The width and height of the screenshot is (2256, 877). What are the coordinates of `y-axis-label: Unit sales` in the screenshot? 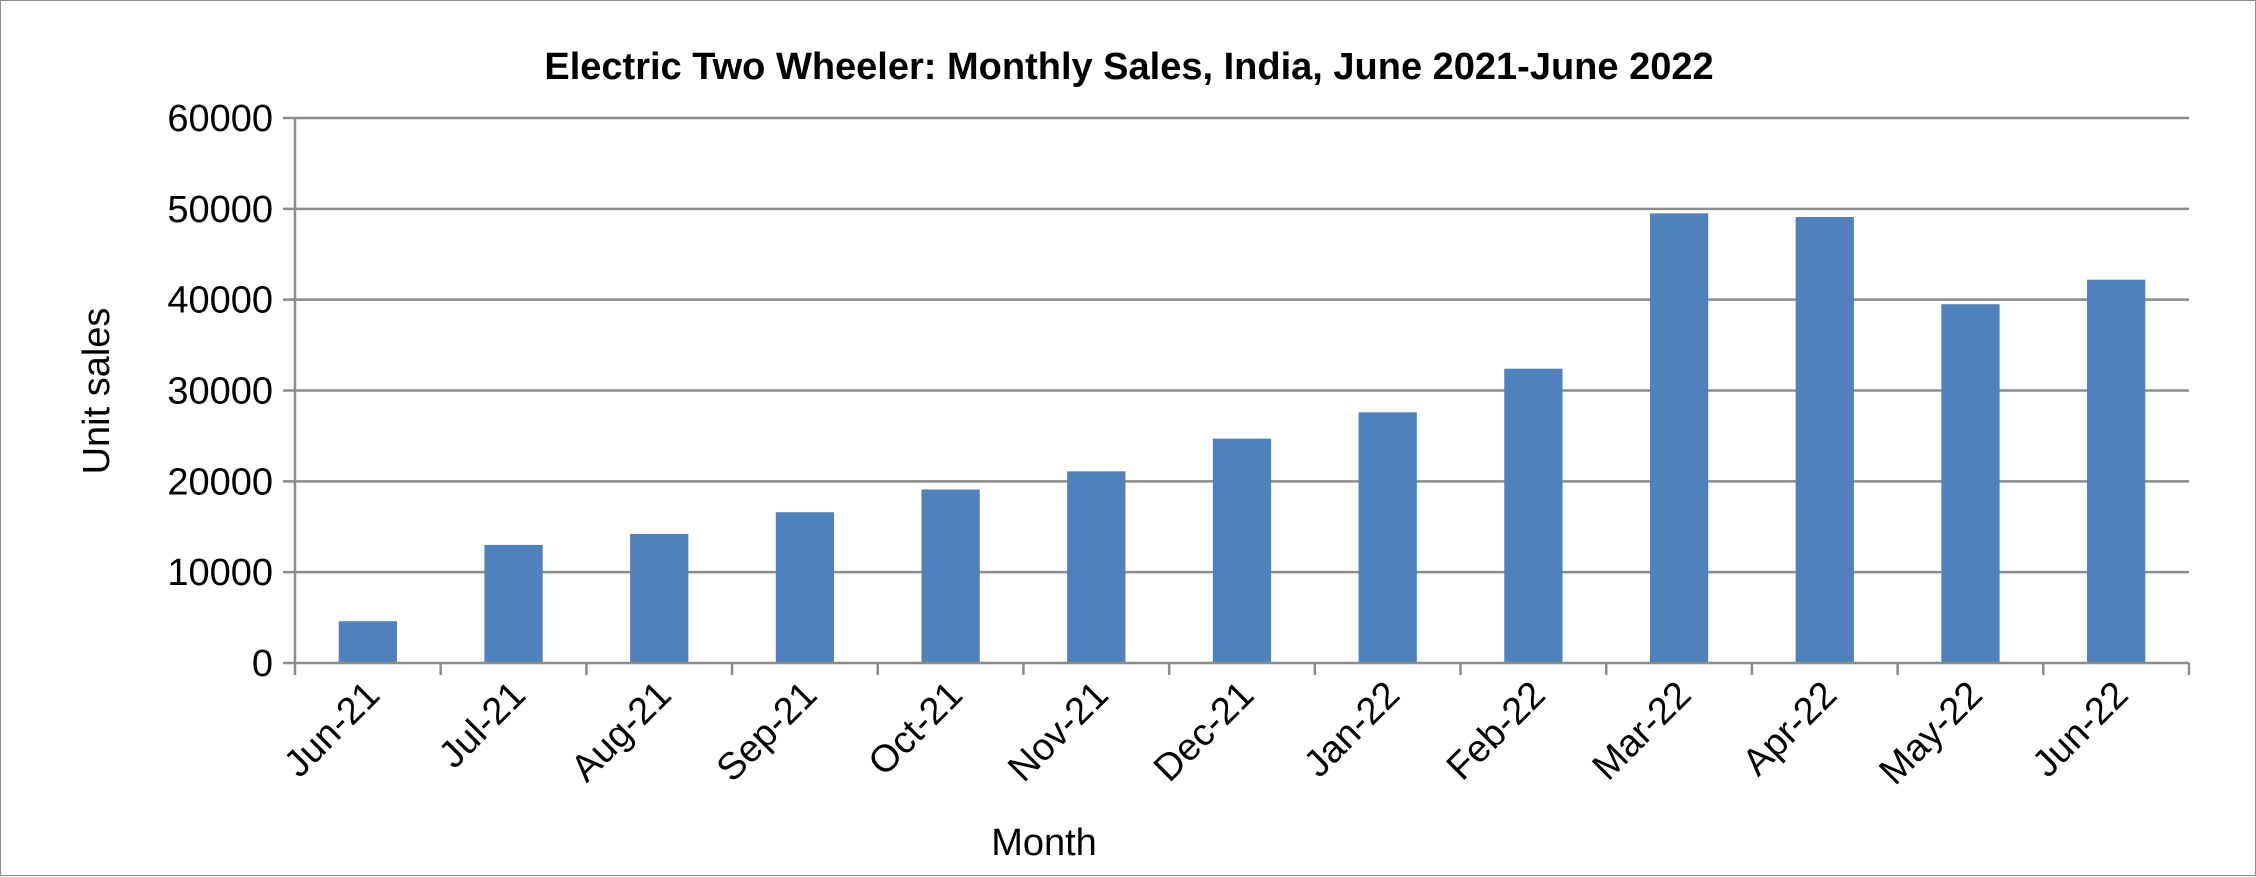 It's located at (97, 391).